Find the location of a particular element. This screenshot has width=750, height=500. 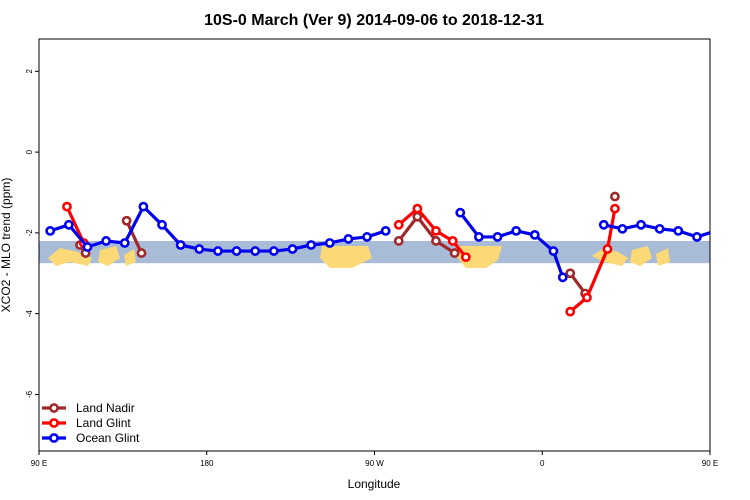

y-axis-label: XCO2 - MLO trend (ppm) is located at coordinates (6, 245).